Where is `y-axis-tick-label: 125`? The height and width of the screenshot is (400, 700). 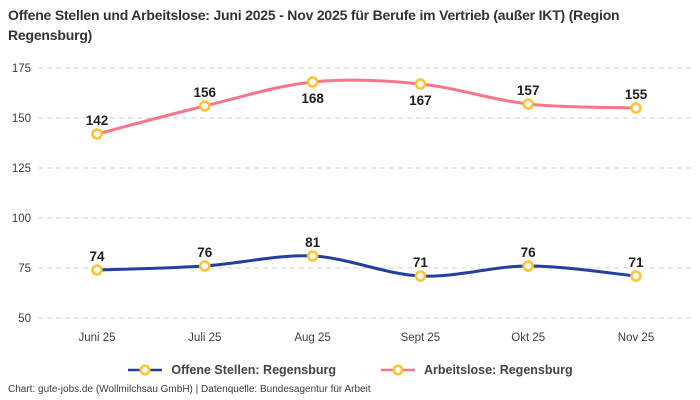
y-axis-tick-label: 125 is located at coordinates (21, 169).